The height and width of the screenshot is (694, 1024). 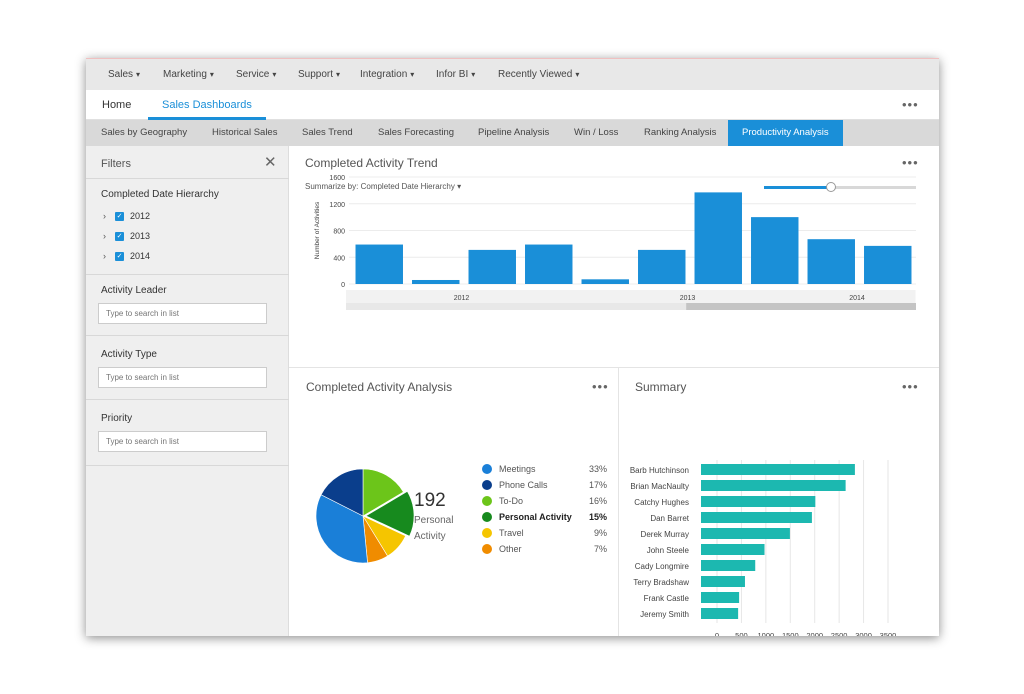 I want to click on menu-label: Service, so click(x=253, y=74).